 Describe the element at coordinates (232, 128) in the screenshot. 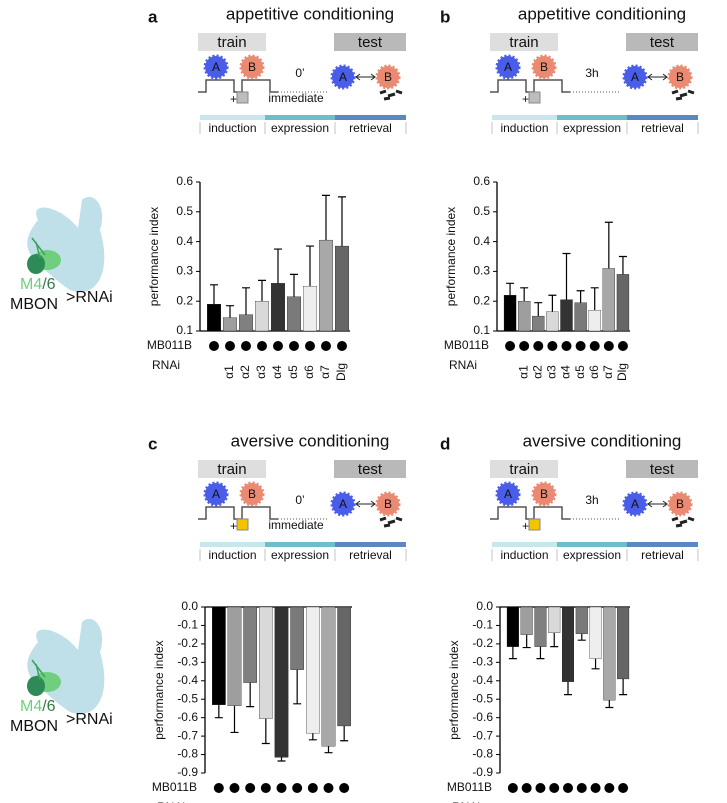

I see `phase-label: induction` at that location.